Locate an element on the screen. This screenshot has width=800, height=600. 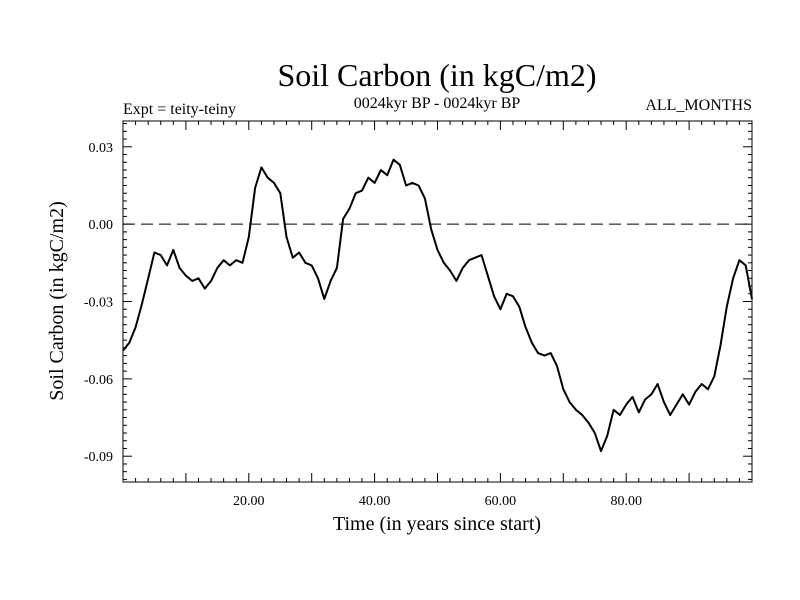
x-tick-label: 40.00 is located at coordinates (375, 501).